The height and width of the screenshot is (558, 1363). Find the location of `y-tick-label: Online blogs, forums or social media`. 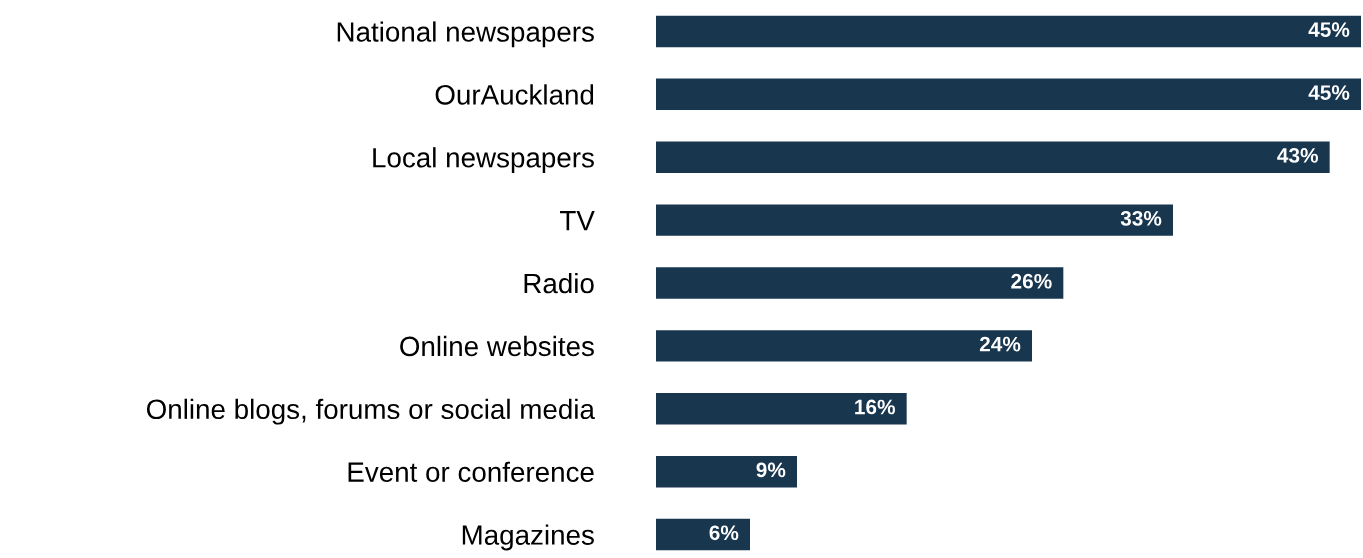

y-tick-label: Online blogs, forums or social media is located at coordinates (370, 411).